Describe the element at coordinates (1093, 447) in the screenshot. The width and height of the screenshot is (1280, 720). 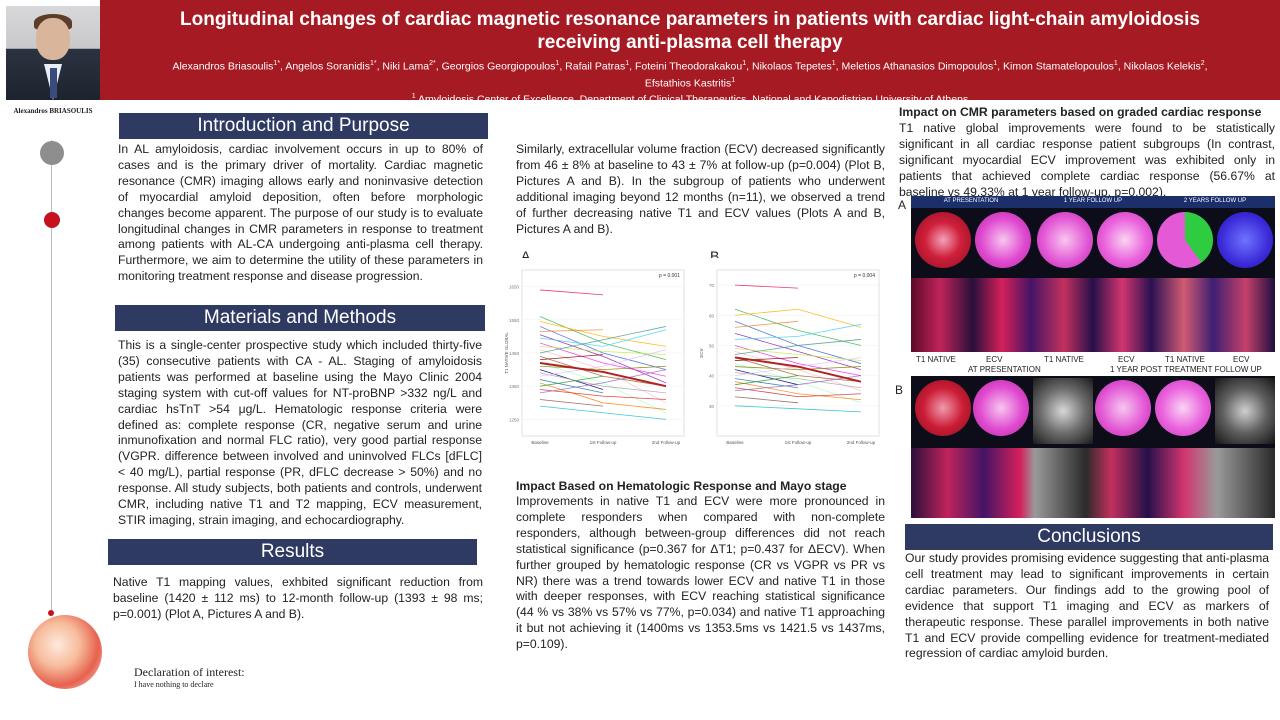
I see `mri-panel-b` at that location.